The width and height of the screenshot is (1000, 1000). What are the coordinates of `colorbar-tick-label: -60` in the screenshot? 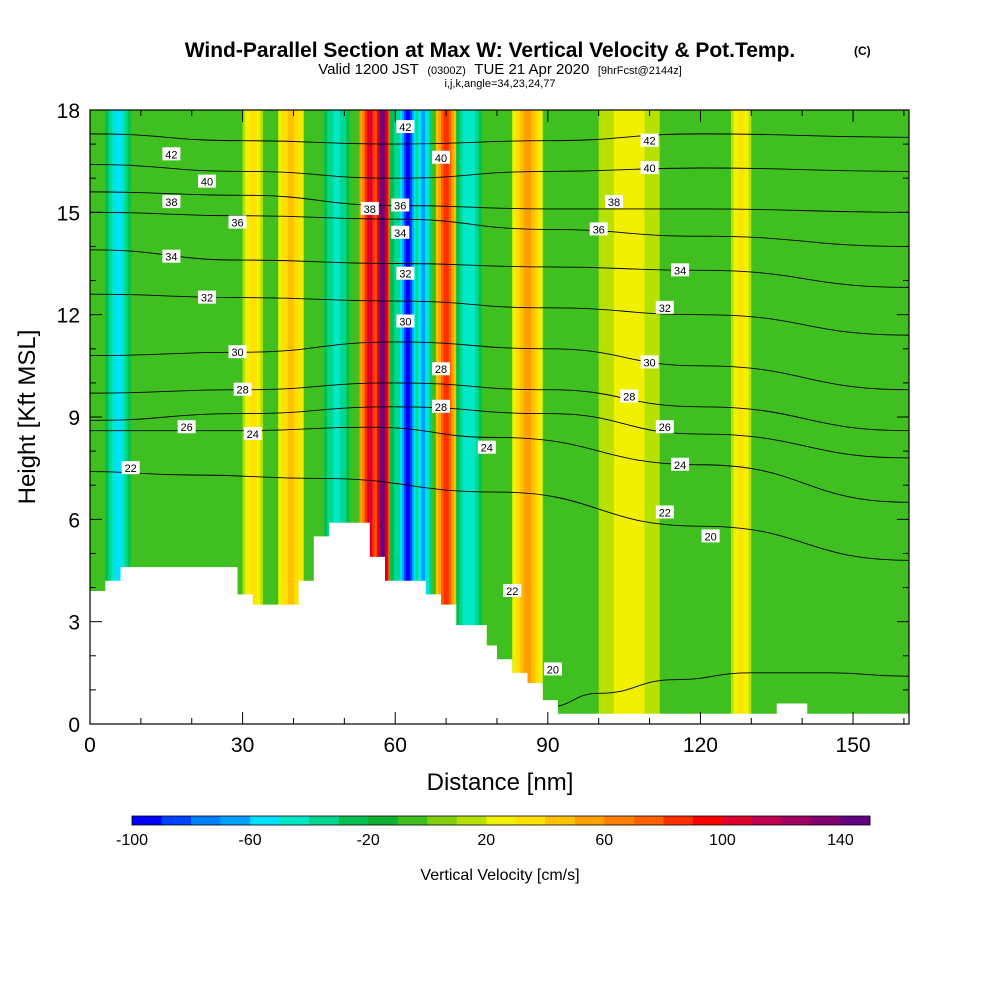 It's located at (250, 840).